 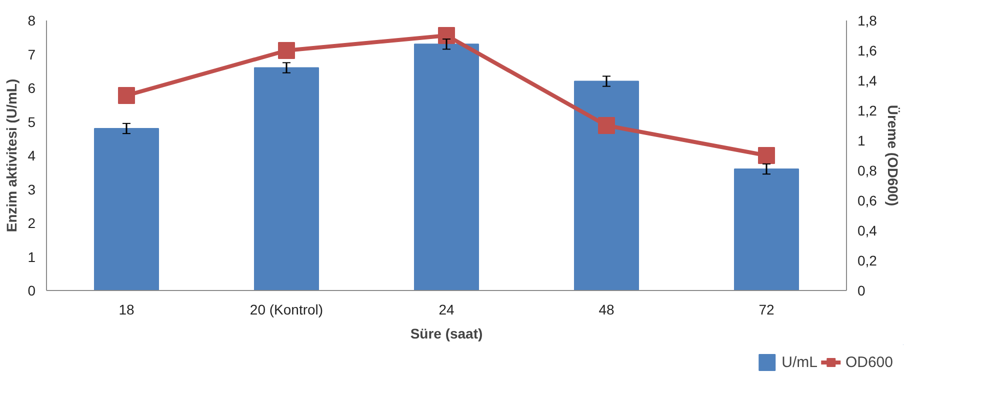 What do you see at coordinates (126, 310) in the screenshot?
I see `x-tick-label: 18` at bounding box center [126, 310].